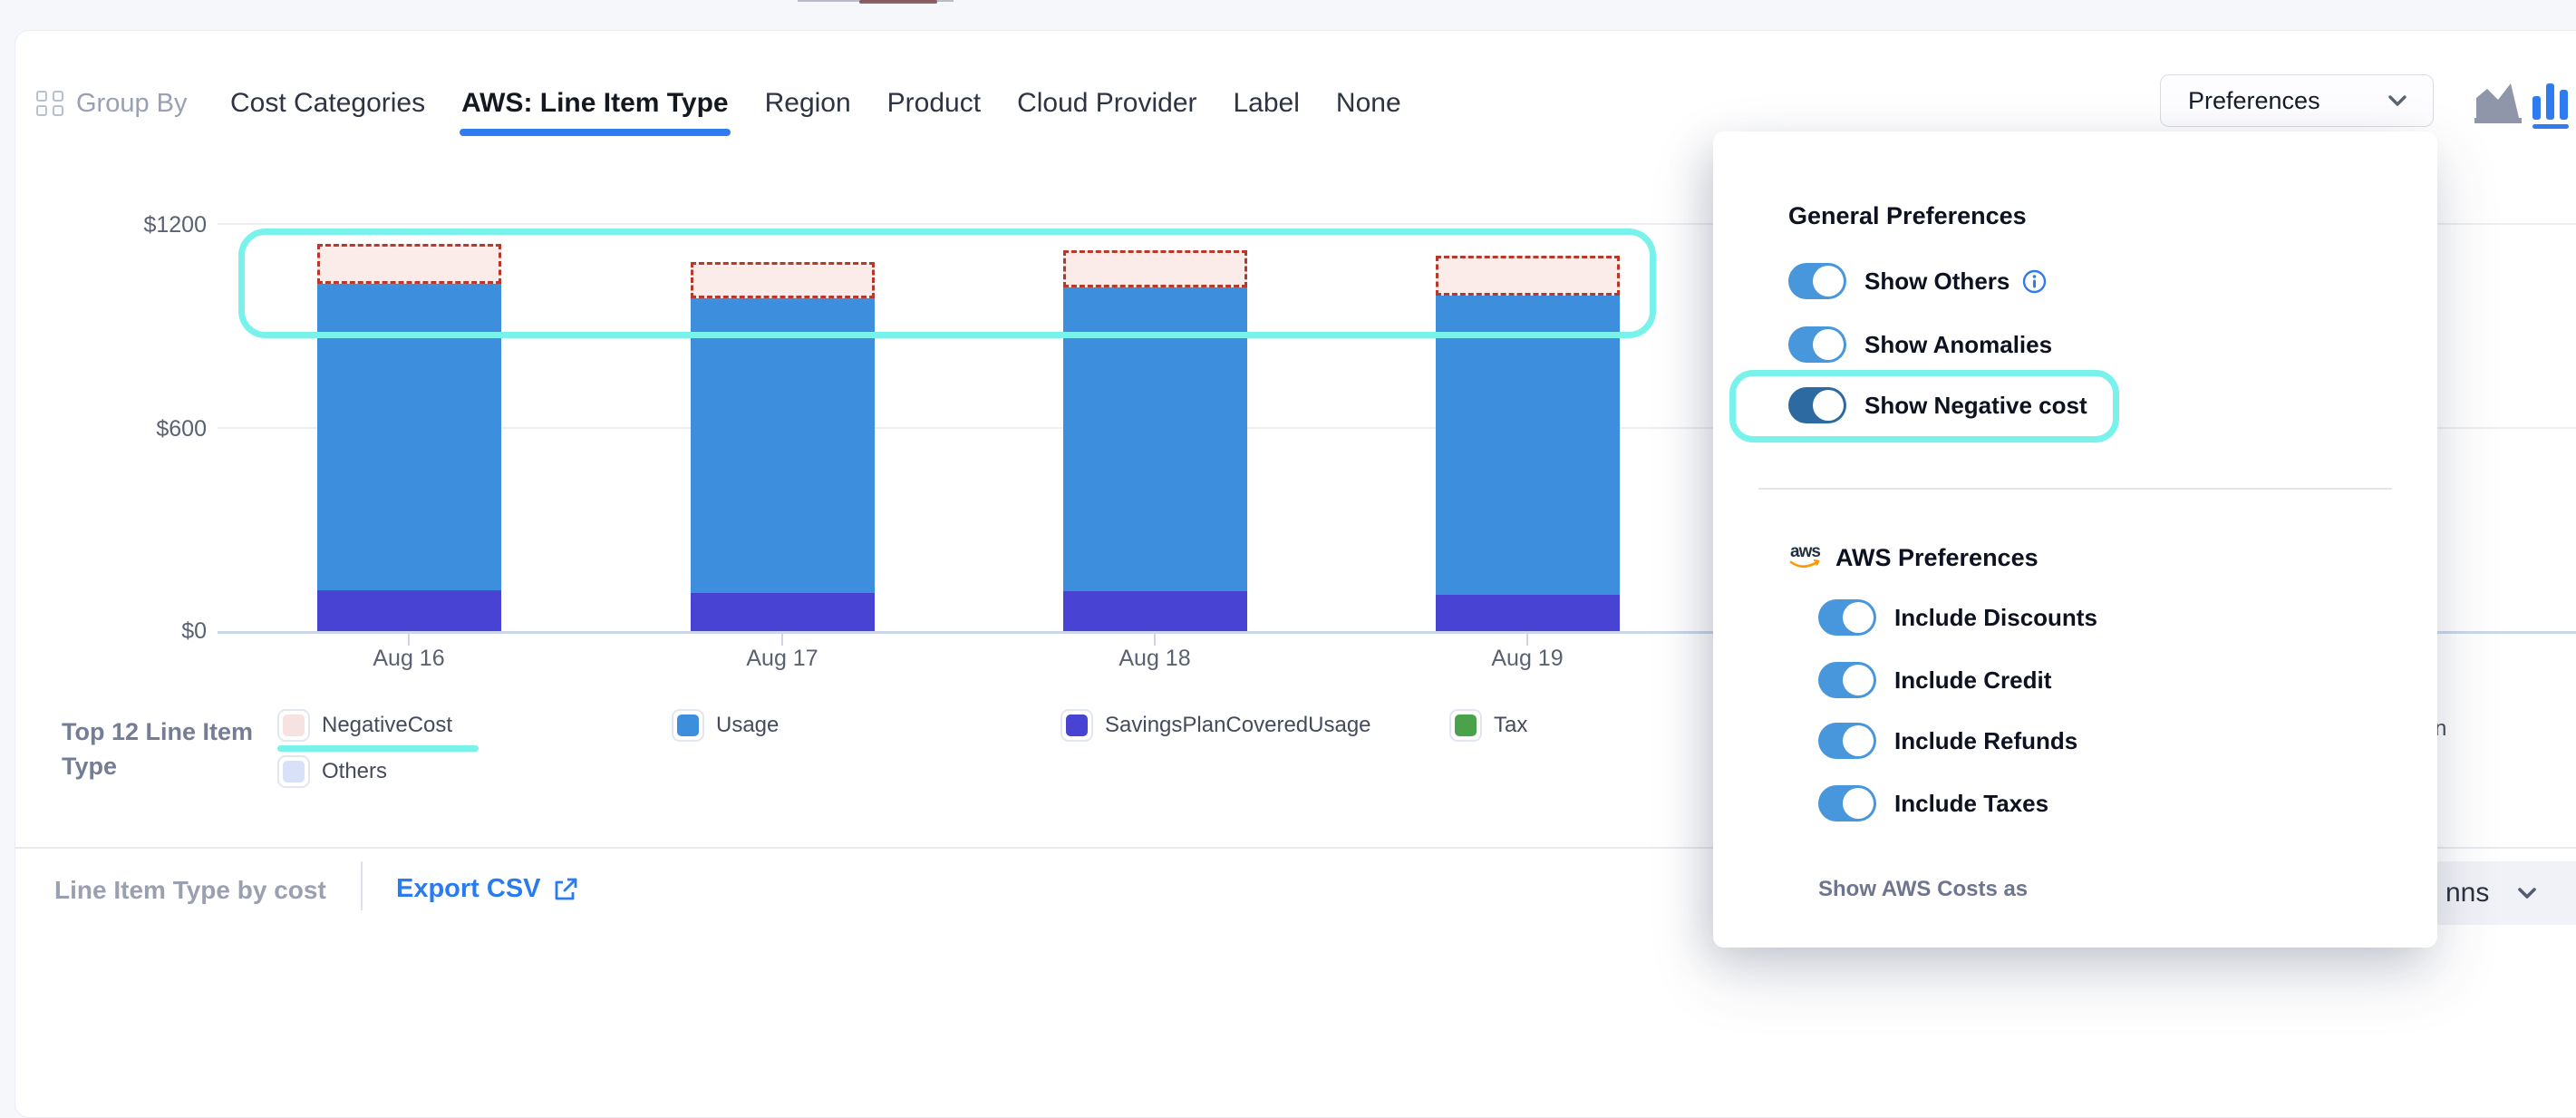  What do you see at coordinates (355, 771) in the screenshot?
I see `legend-label: Others` at bounding box center [355, 771].